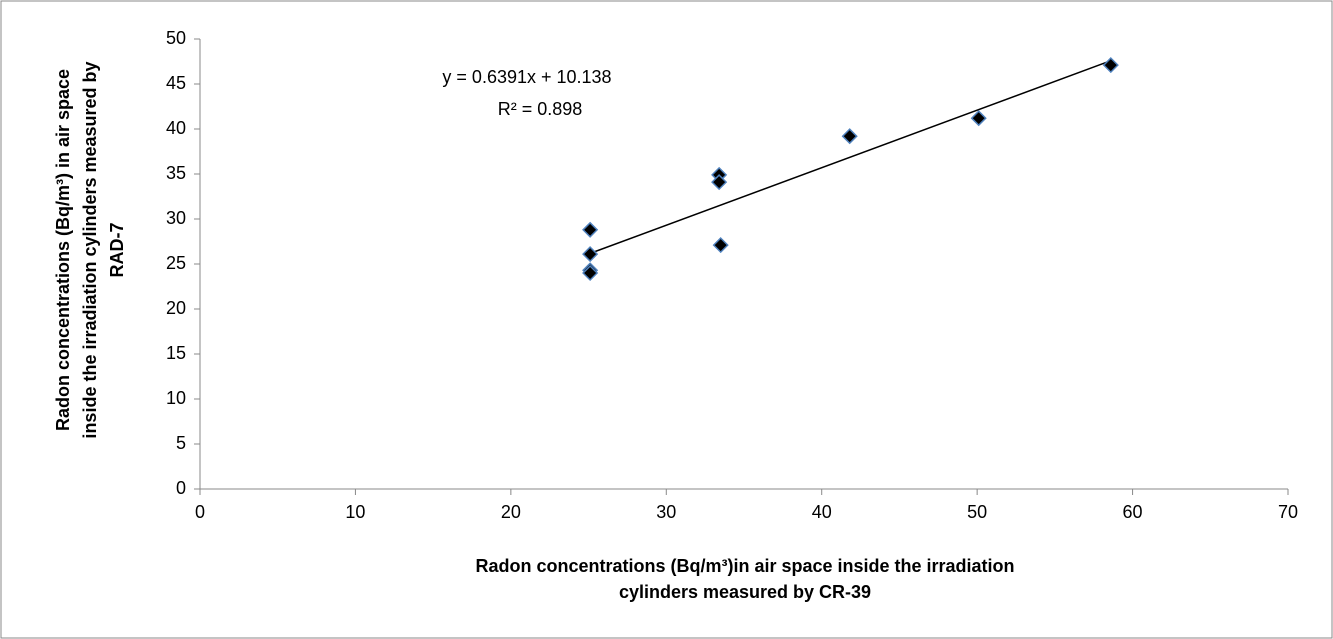  Describe the element at coordinates (745, 592) in the screenshot. I see `x-axis-title: cylinders measured by CR-39` at that location.